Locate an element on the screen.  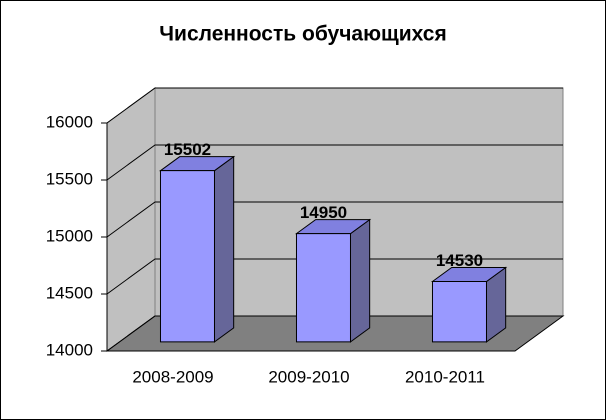
x-tick-label: 2008-2009 is located at coordinates (172, 376).